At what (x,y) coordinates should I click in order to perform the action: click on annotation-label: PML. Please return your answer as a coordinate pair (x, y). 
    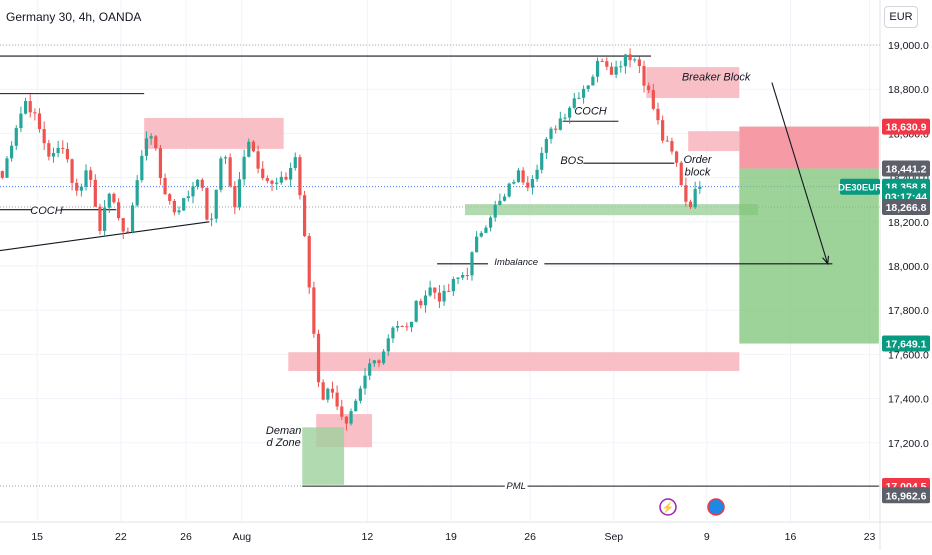
    Looking at the image, I should click on (516, 486).